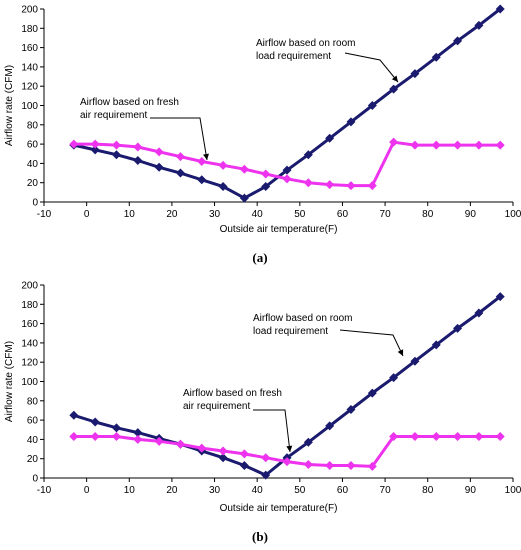 This screenshot has height=550, width=521. Describe the element at coordinates (29, 363) in the screenshot. I see `y-tick-label: 120` at that location.